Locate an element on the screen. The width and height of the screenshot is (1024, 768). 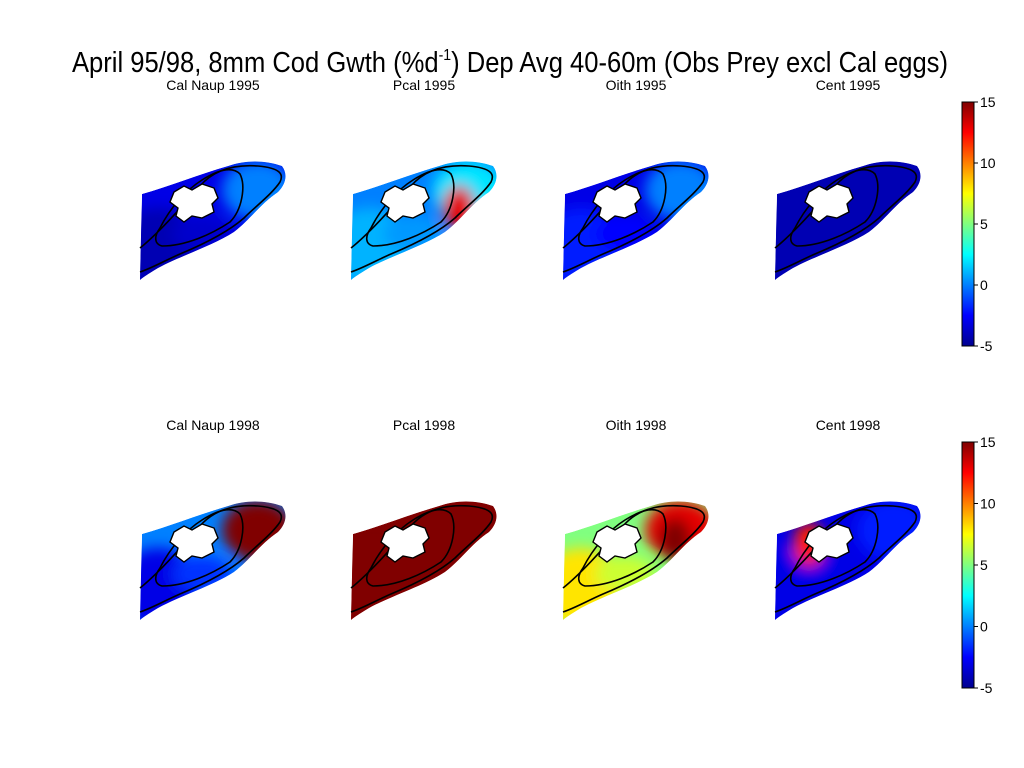
panel-cent-1998: Cent 1998 is located at coordinates (847, 518).